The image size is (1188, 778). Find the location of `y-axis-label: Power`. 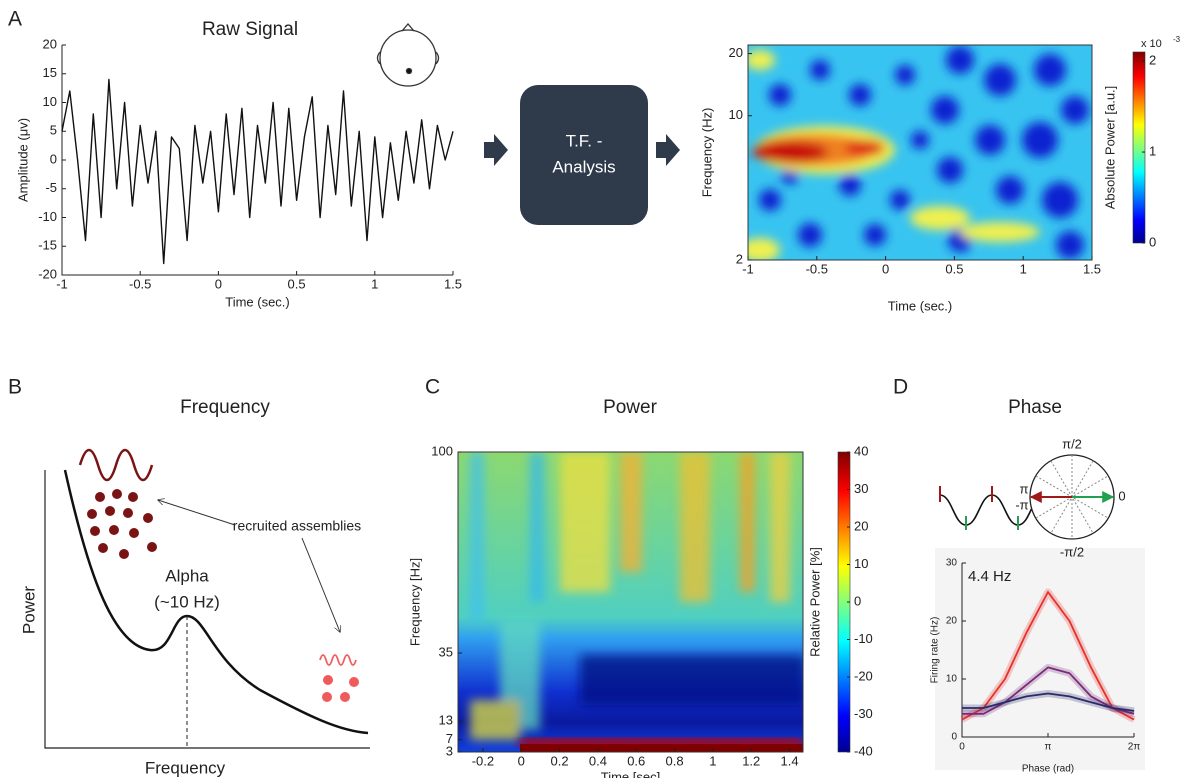

y-axis-label: Power is located at coordinates (28, 610).